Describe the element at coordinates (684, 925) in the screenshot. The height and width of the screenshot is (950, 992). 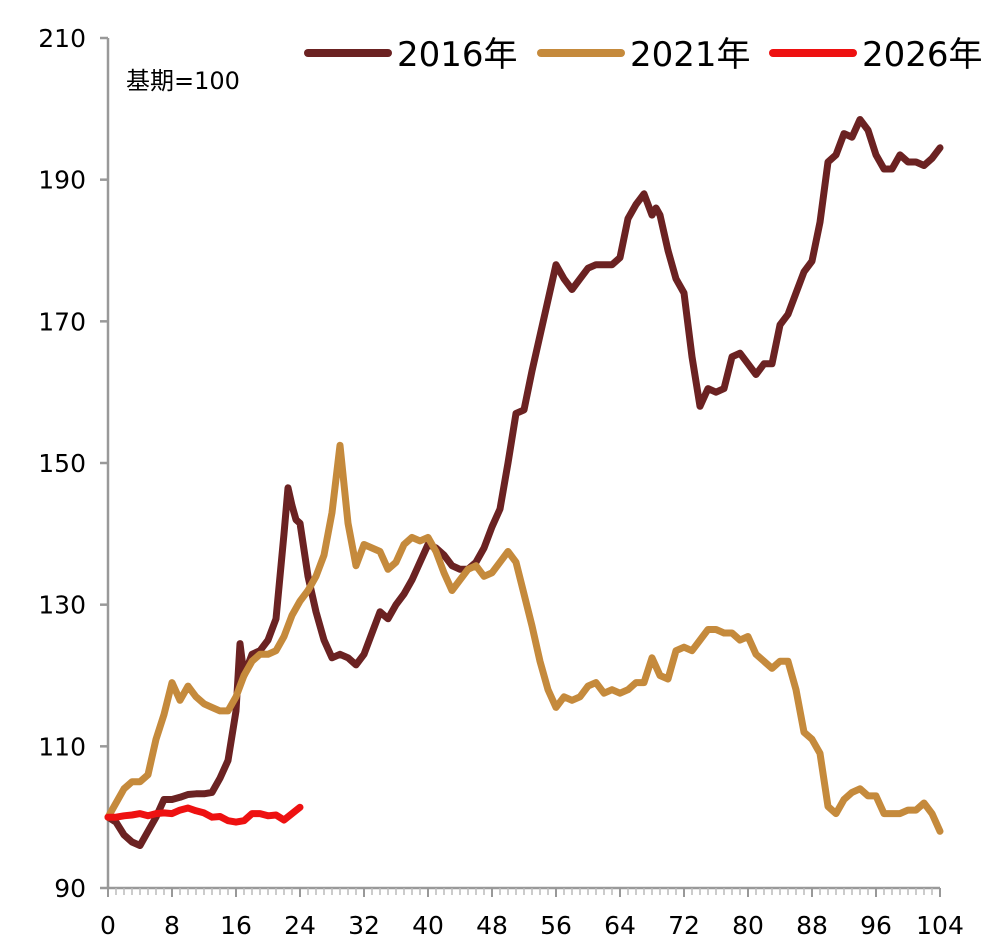
I see `x-tick-label: 72` at that location.